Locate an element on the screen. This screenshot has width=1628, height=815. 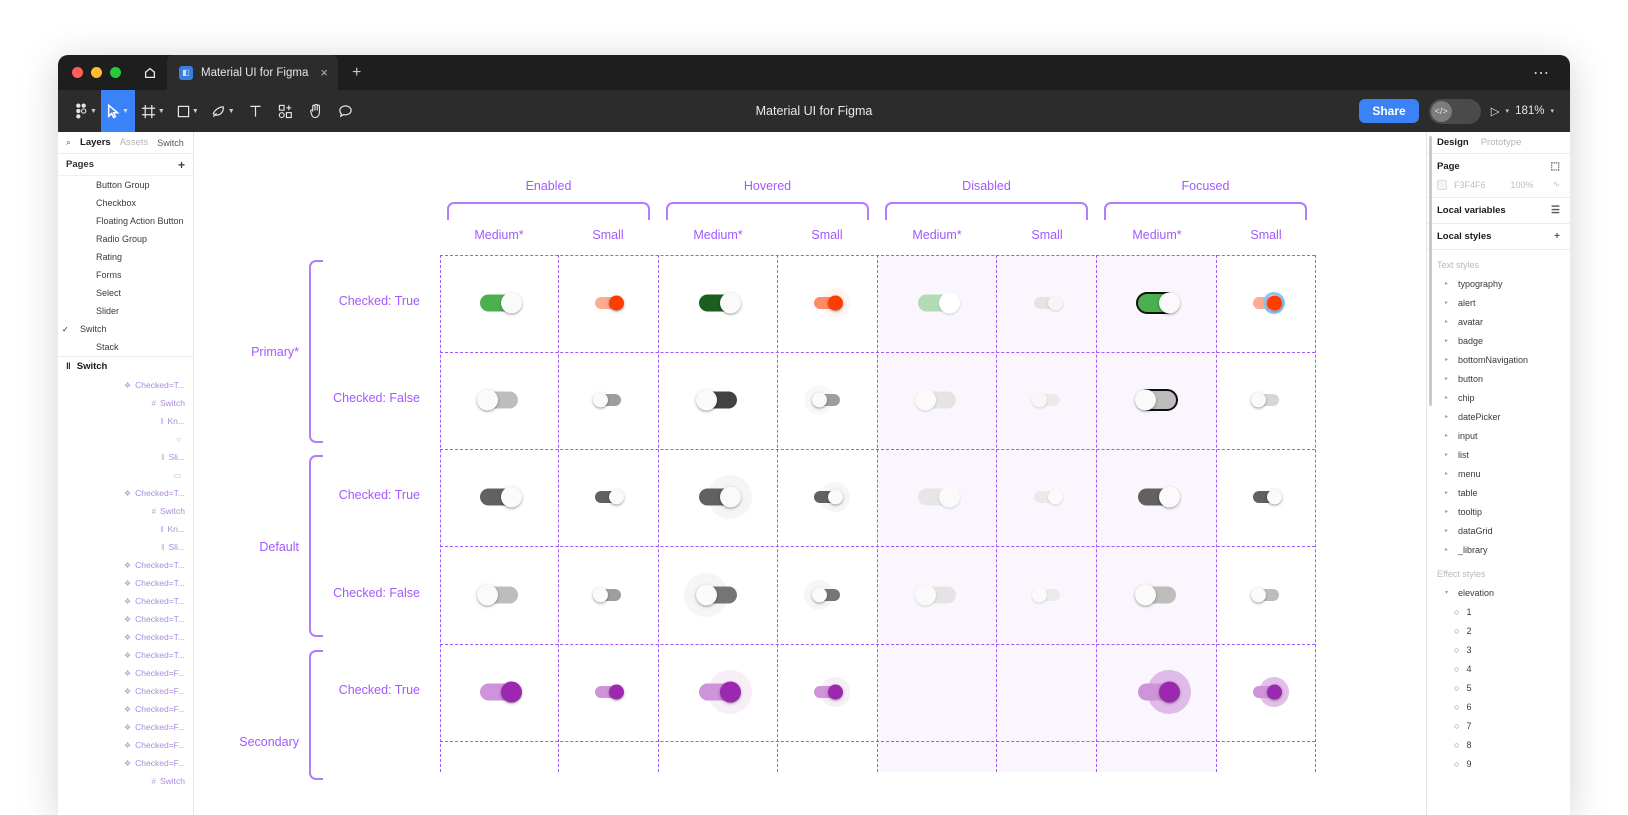
switch-primary-on-disabled-small is located at coordinates (1047, 303).